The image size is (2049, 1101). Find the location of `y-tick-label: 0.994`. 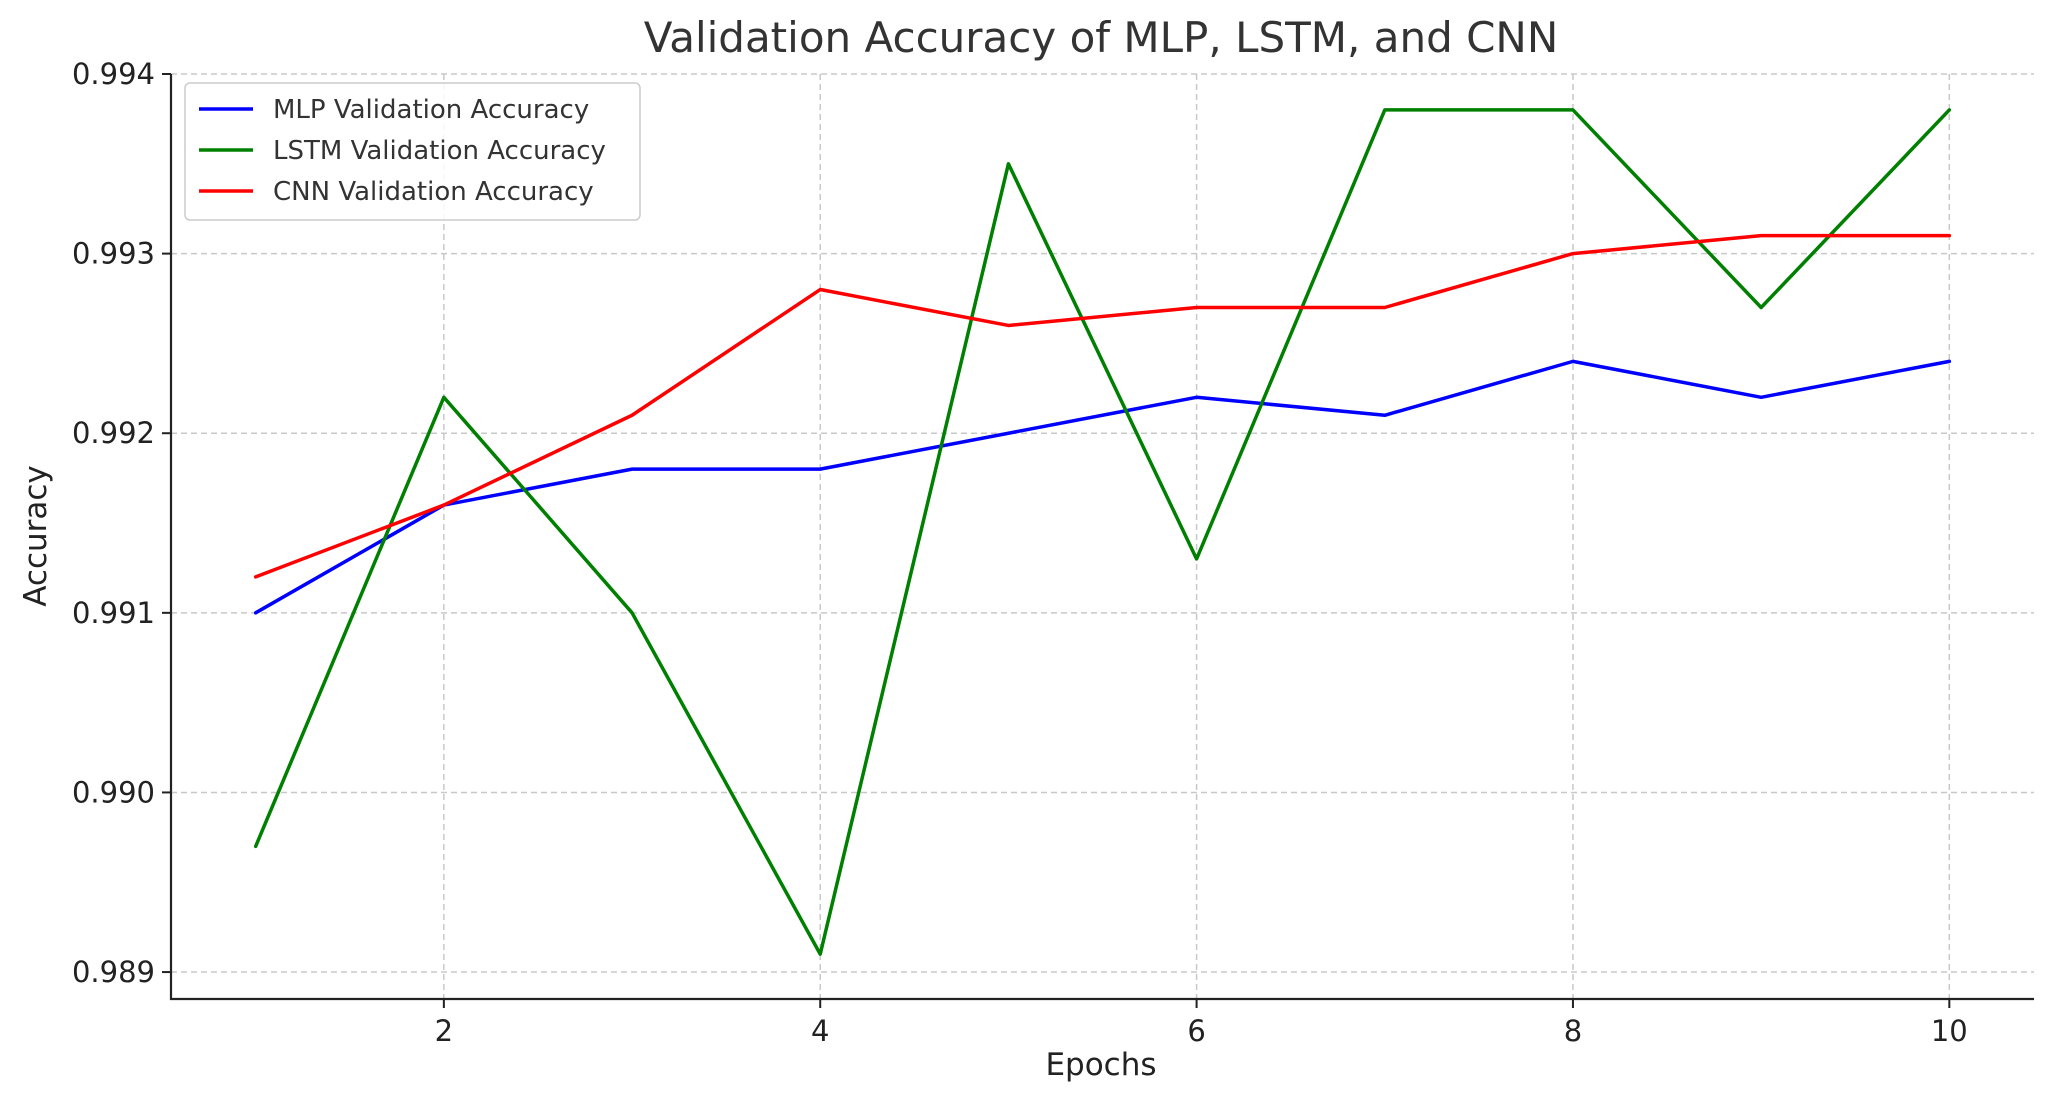

y-tick-label: 0.994 is located at coordinates (113, 74).